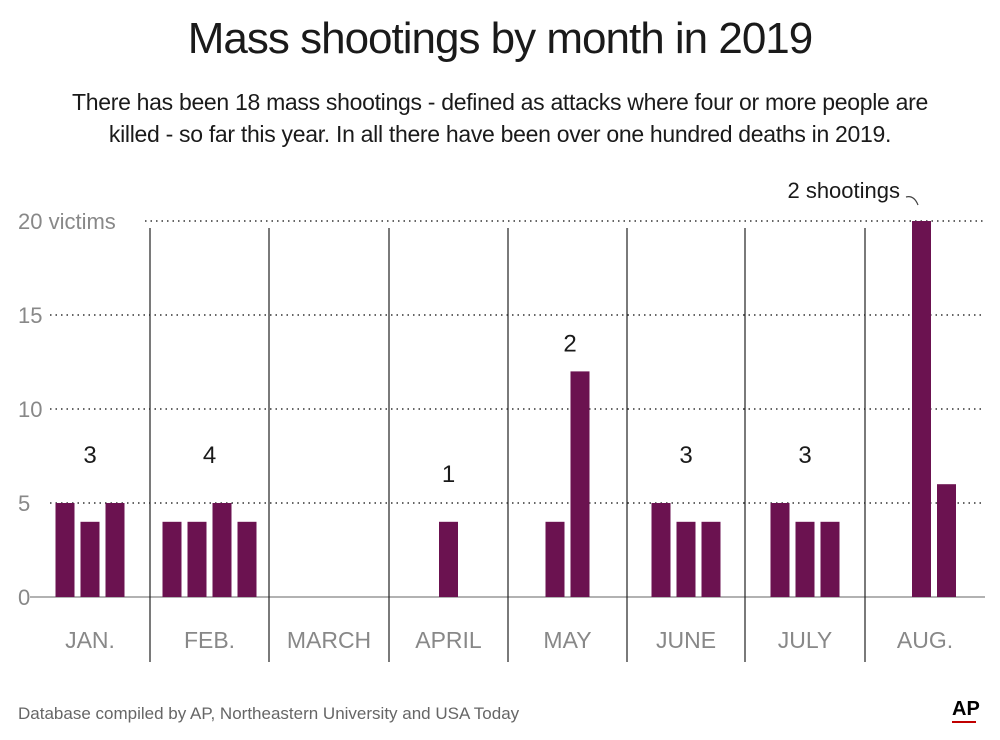  What do you see at coordinates (30, 315) in the screenshot?
I see `y-tick-label: 15` at bounding box center [30, 315].